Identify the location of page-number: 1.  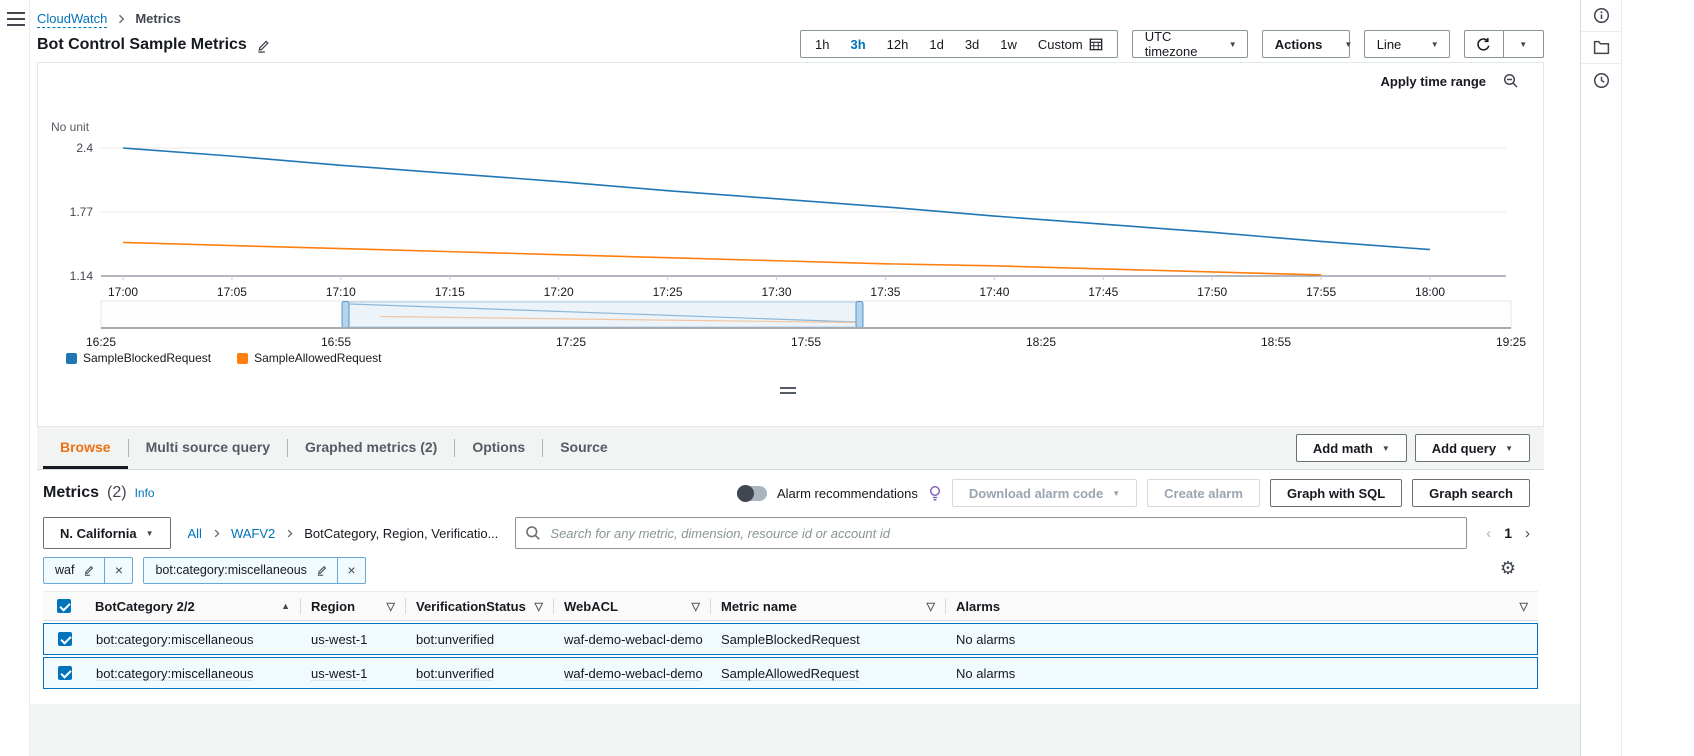
(1508, 533).